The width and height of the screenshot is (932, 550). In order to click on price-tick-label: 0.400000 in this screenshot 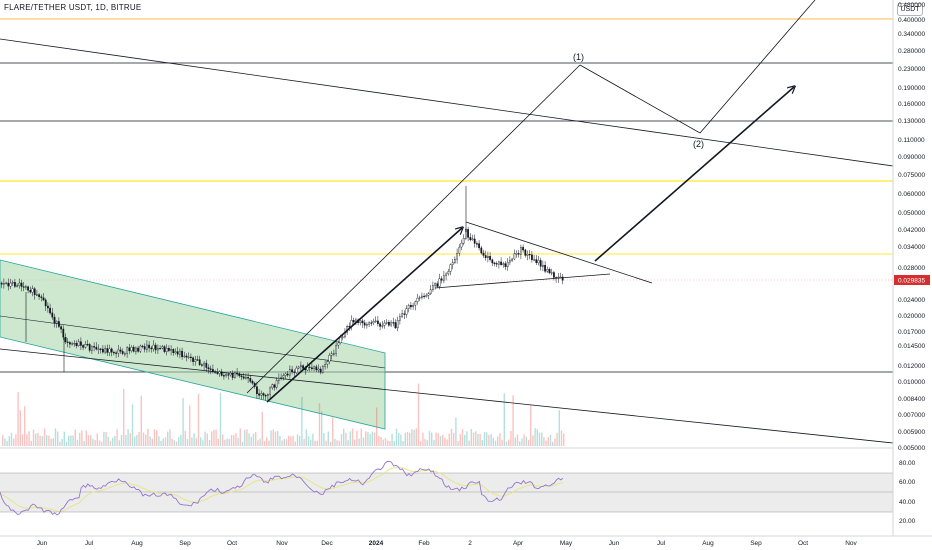, I will do `click(911, 20)`.